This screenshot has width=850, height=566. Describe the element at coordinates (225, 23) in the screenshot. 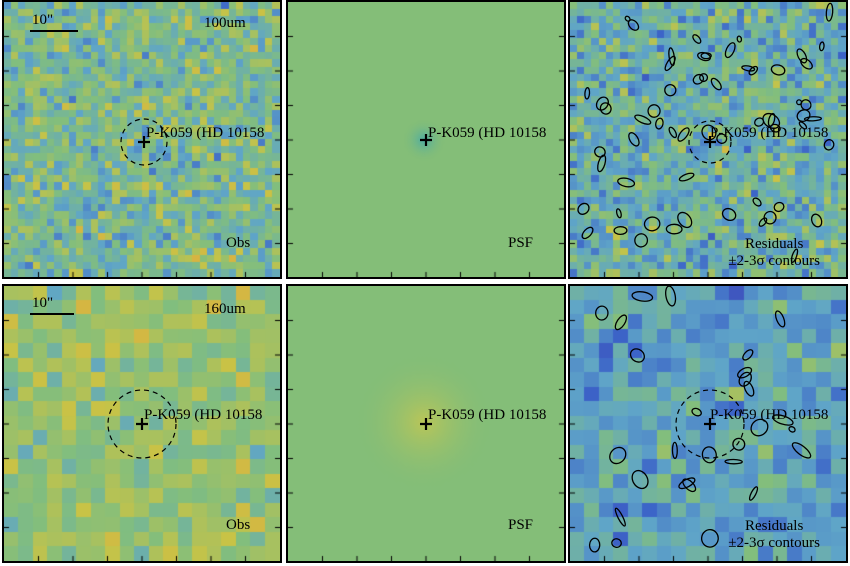

I see `band-label: 100um` at that location.